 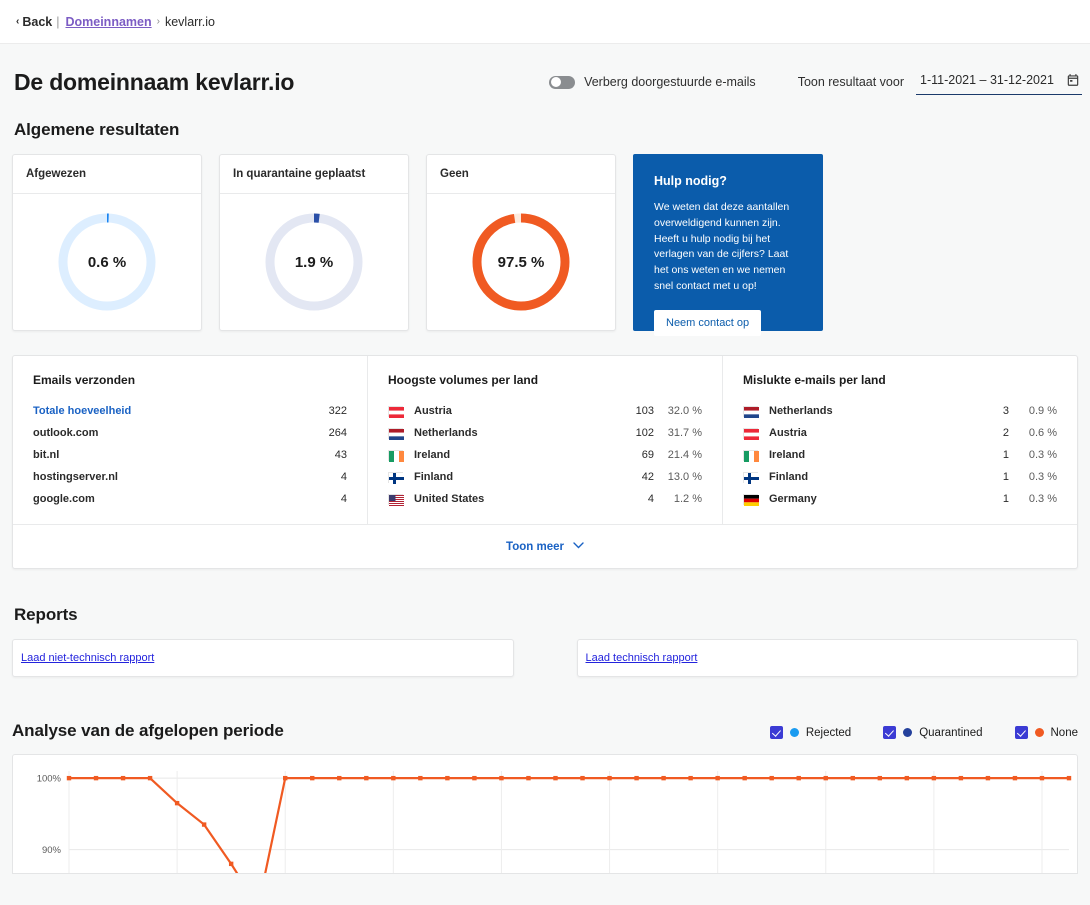 I want to click on reports-section-title: Reports, so click(x=46, y=614).